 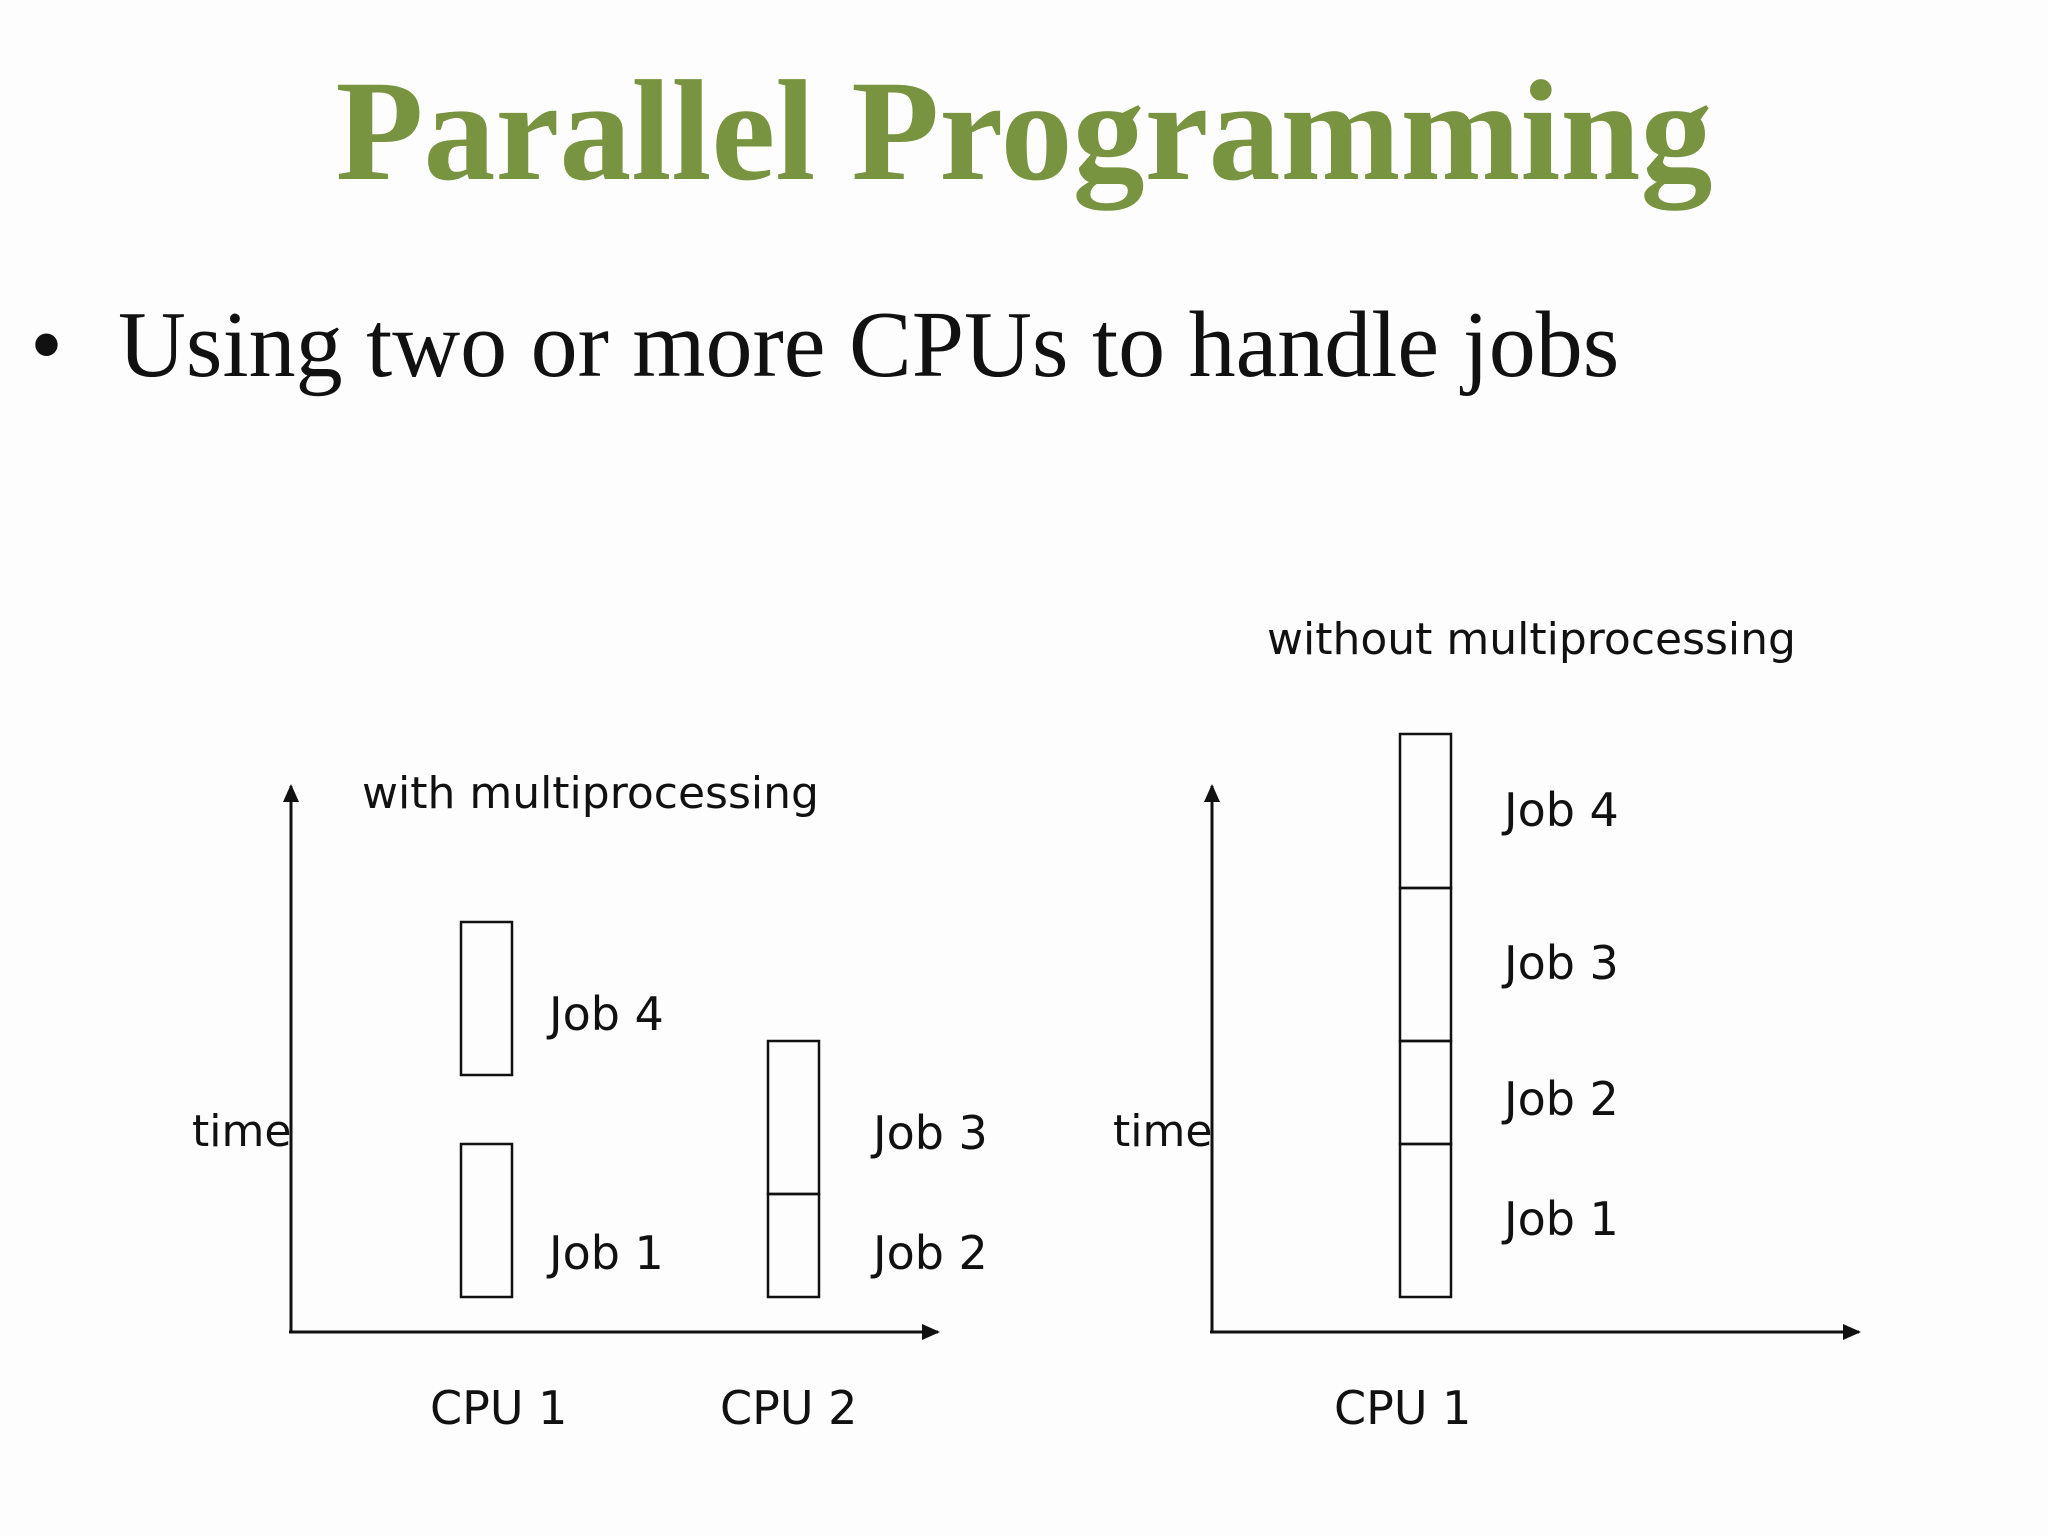 I want to click on left-cpu2-job3-label: Job 3, so click(x=929, y=1133).